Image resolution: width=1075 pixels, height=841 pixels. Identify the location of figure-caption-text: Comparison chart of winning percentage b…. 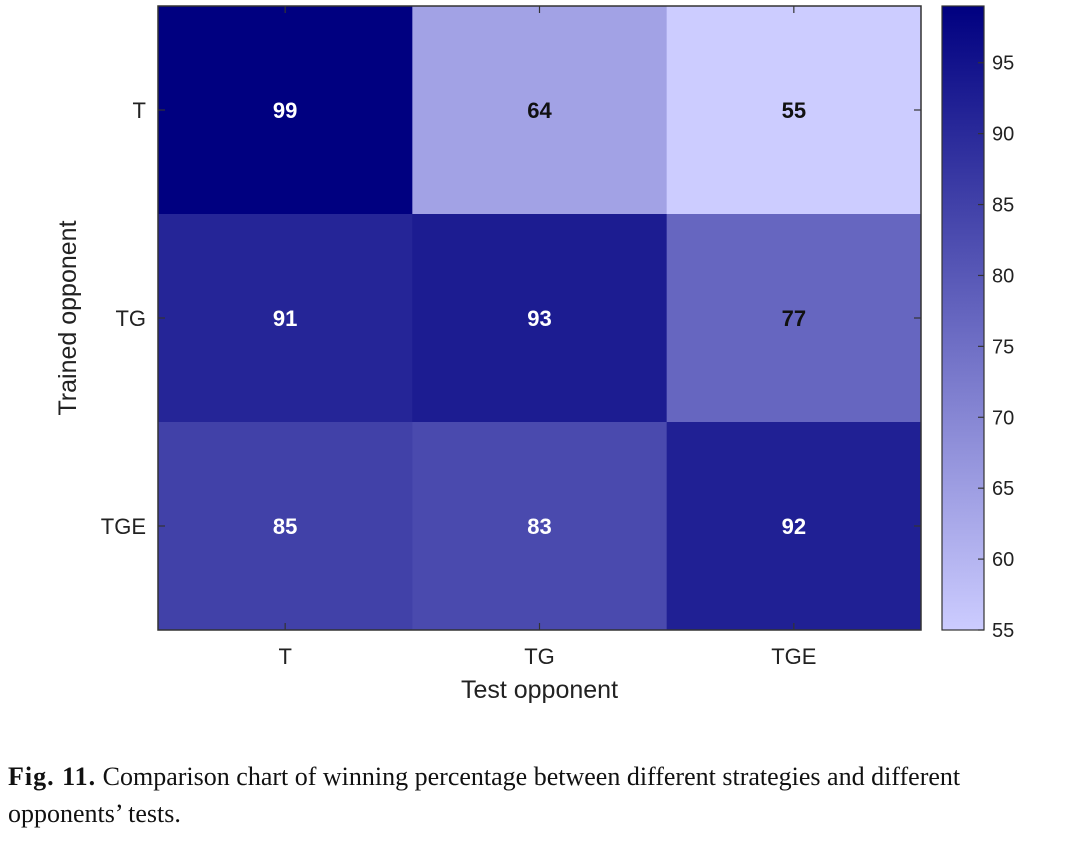
(484, 795).